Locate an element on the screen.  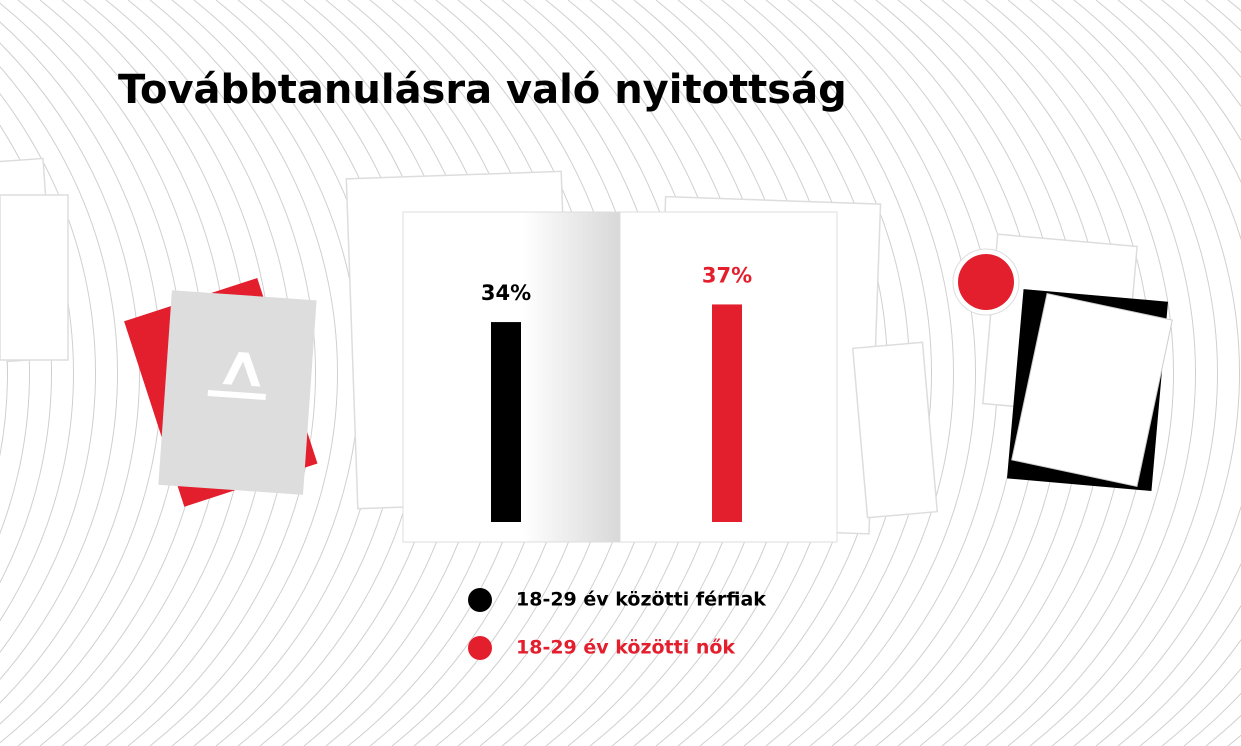
chart-title: Továbbtanulásra való nyitottság is located at coordinates (482, 90).